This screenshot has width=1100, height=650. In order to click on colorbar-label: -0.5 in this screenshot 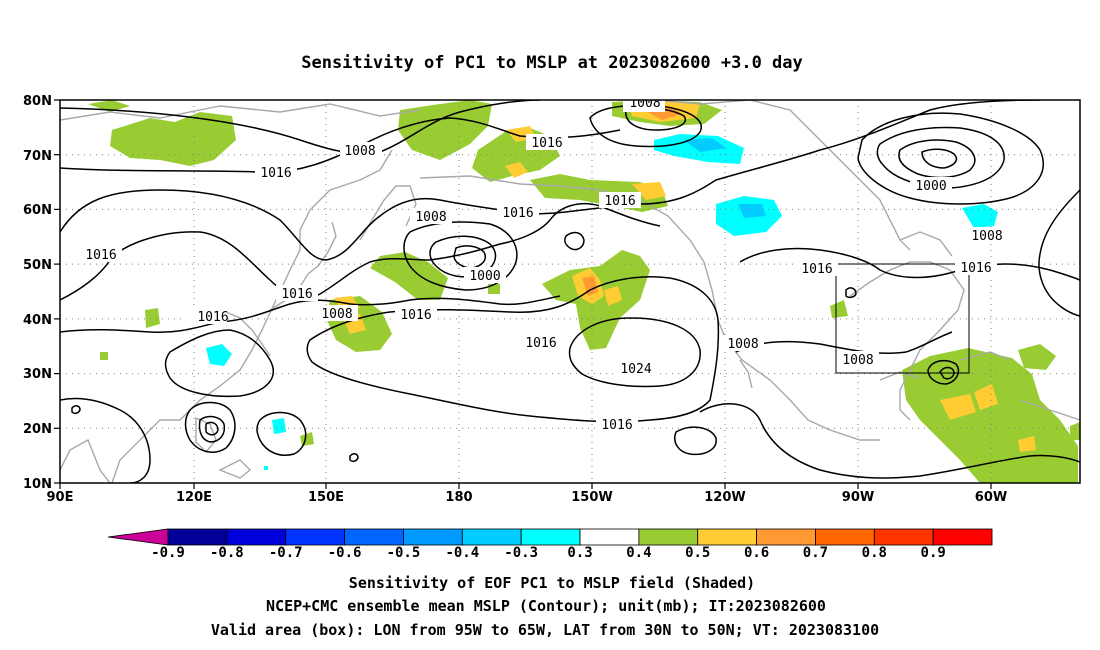, I will do `click(404, 553)`.